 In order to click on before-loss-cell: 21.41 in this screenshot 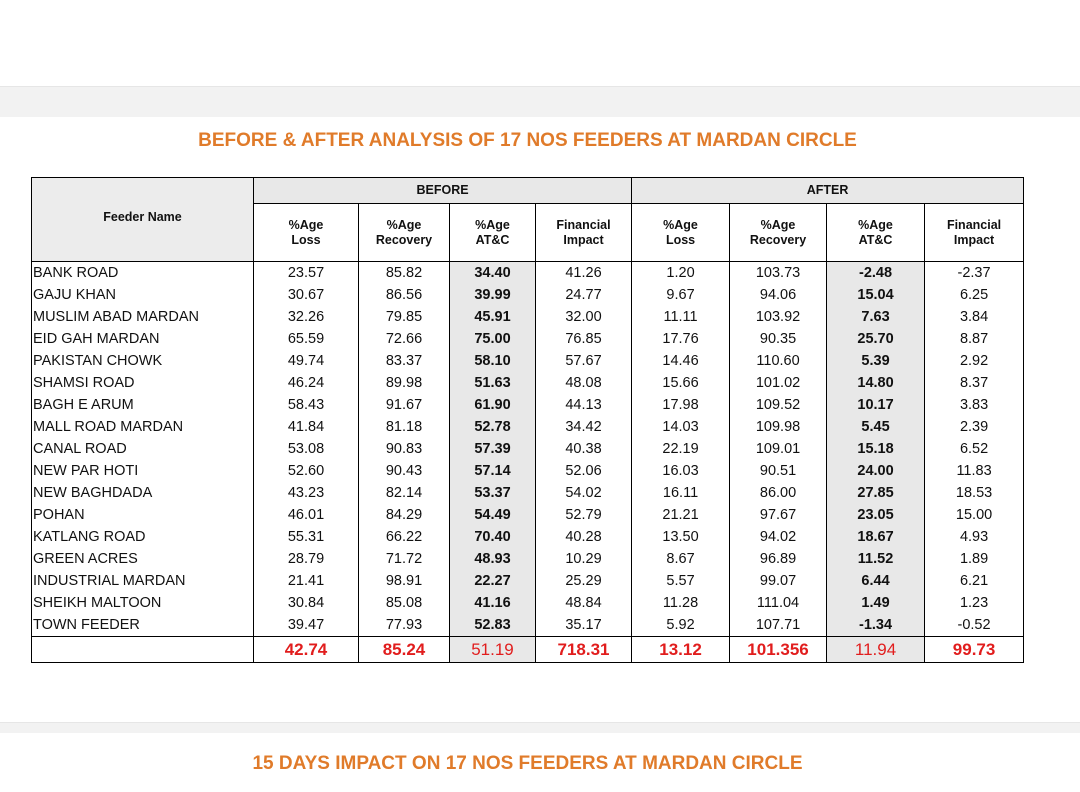, I will do `click(306, 581)`.